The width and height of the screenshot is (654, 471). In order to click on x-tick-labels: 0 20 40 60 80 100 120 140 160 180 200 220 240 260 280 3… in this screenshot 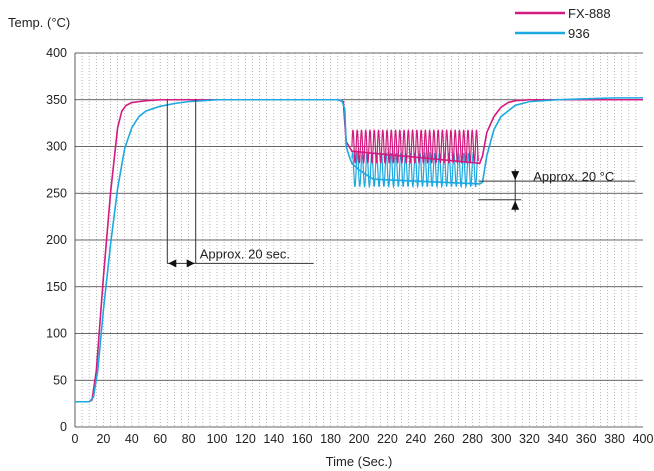, I will do `click(363, 439)`.